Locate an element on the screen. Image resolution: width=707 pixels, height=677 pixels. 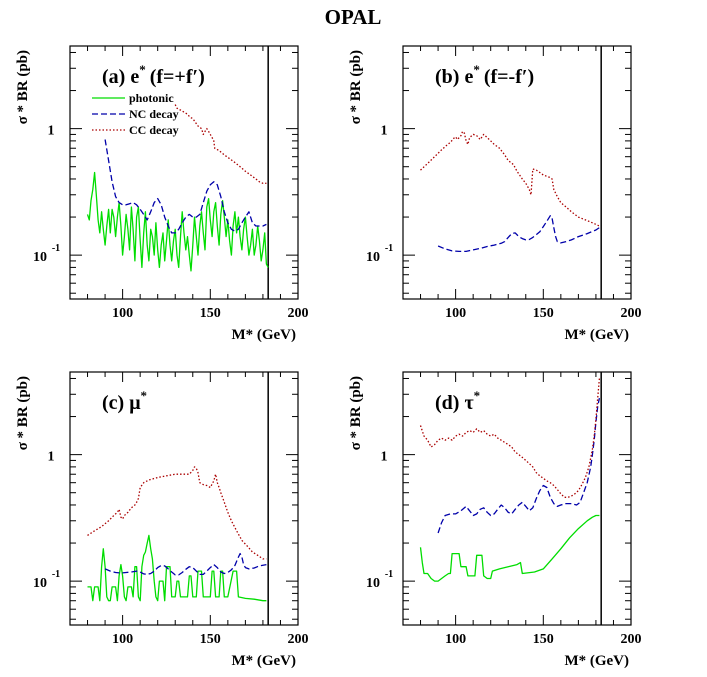
figure-title: OPAL is located at coordinates (353, 17).